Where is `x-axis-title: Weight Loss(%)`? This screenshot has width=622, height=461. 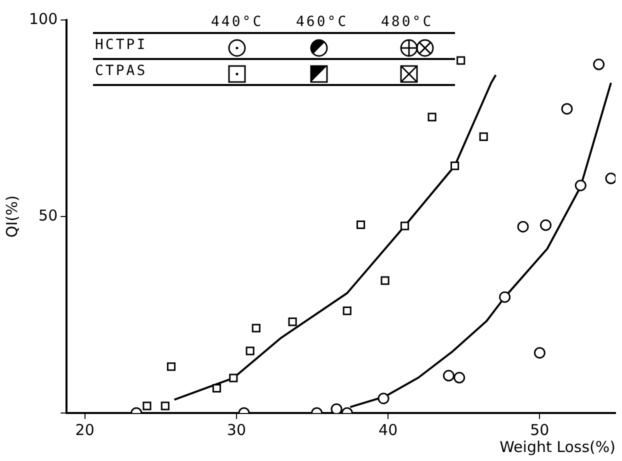 x-axis-title: Weight Loss(%) is located at coordinates (558, 447).